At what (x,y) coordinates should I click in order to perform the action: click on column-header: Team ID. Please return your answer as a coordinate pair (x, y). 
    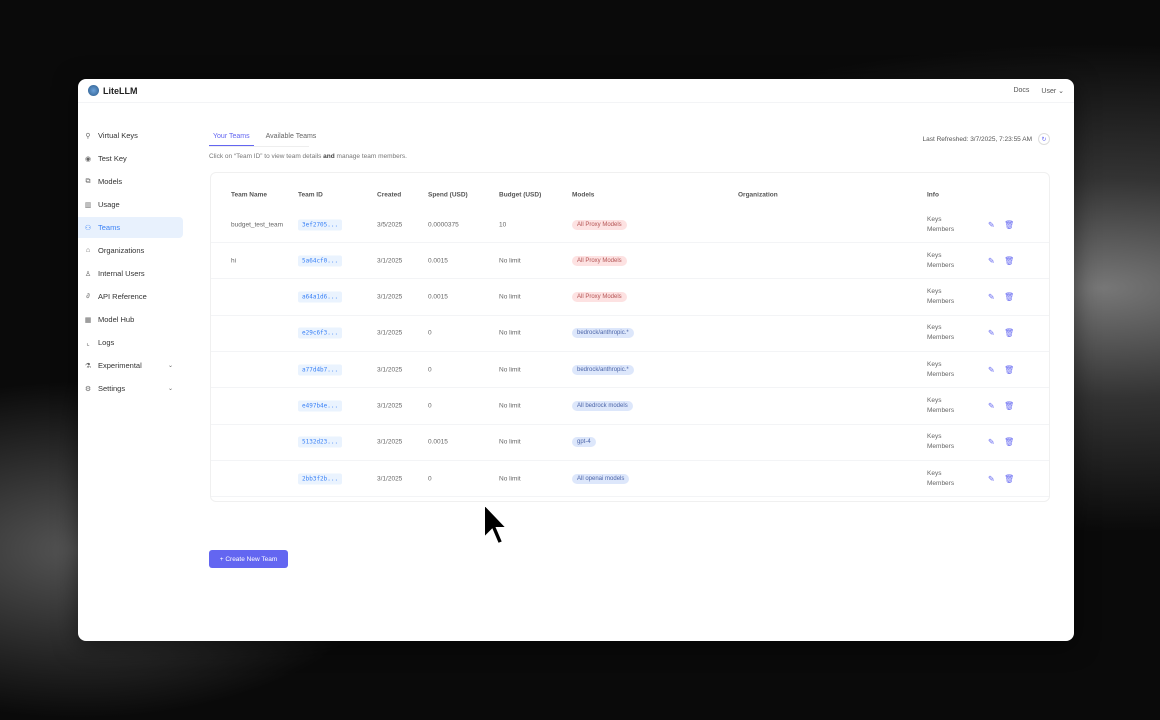
    Looking at the image, I should click on (310, 195).